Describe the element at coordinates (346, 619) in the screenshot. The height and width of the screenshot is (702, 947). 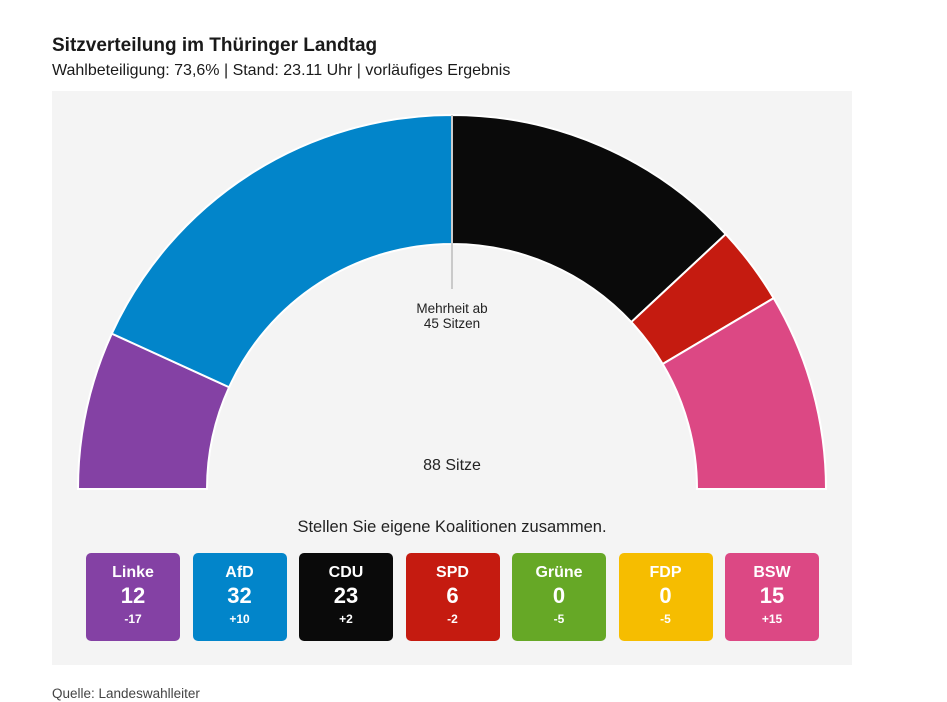
I see `party-seat-change: +2` at that location.